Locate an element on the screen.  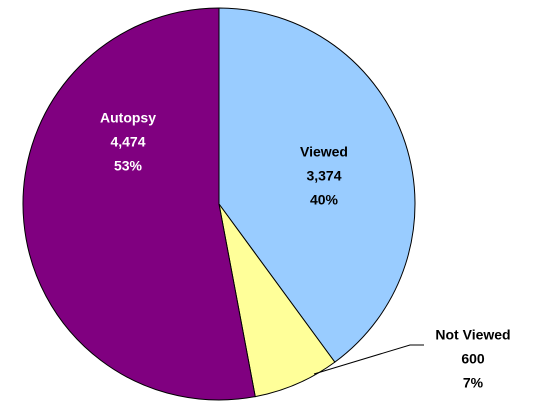
value-label: 600 is located at coordinates (473, 359).